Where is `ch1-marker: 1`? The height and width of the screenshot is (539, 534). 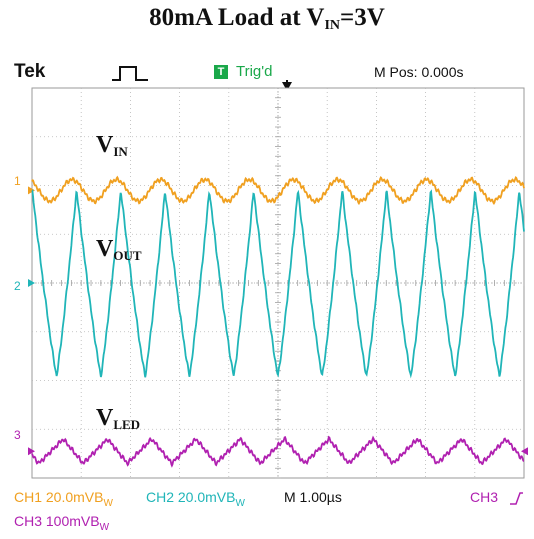 ch1-marker: 1 is located at coordinates (17, 181).